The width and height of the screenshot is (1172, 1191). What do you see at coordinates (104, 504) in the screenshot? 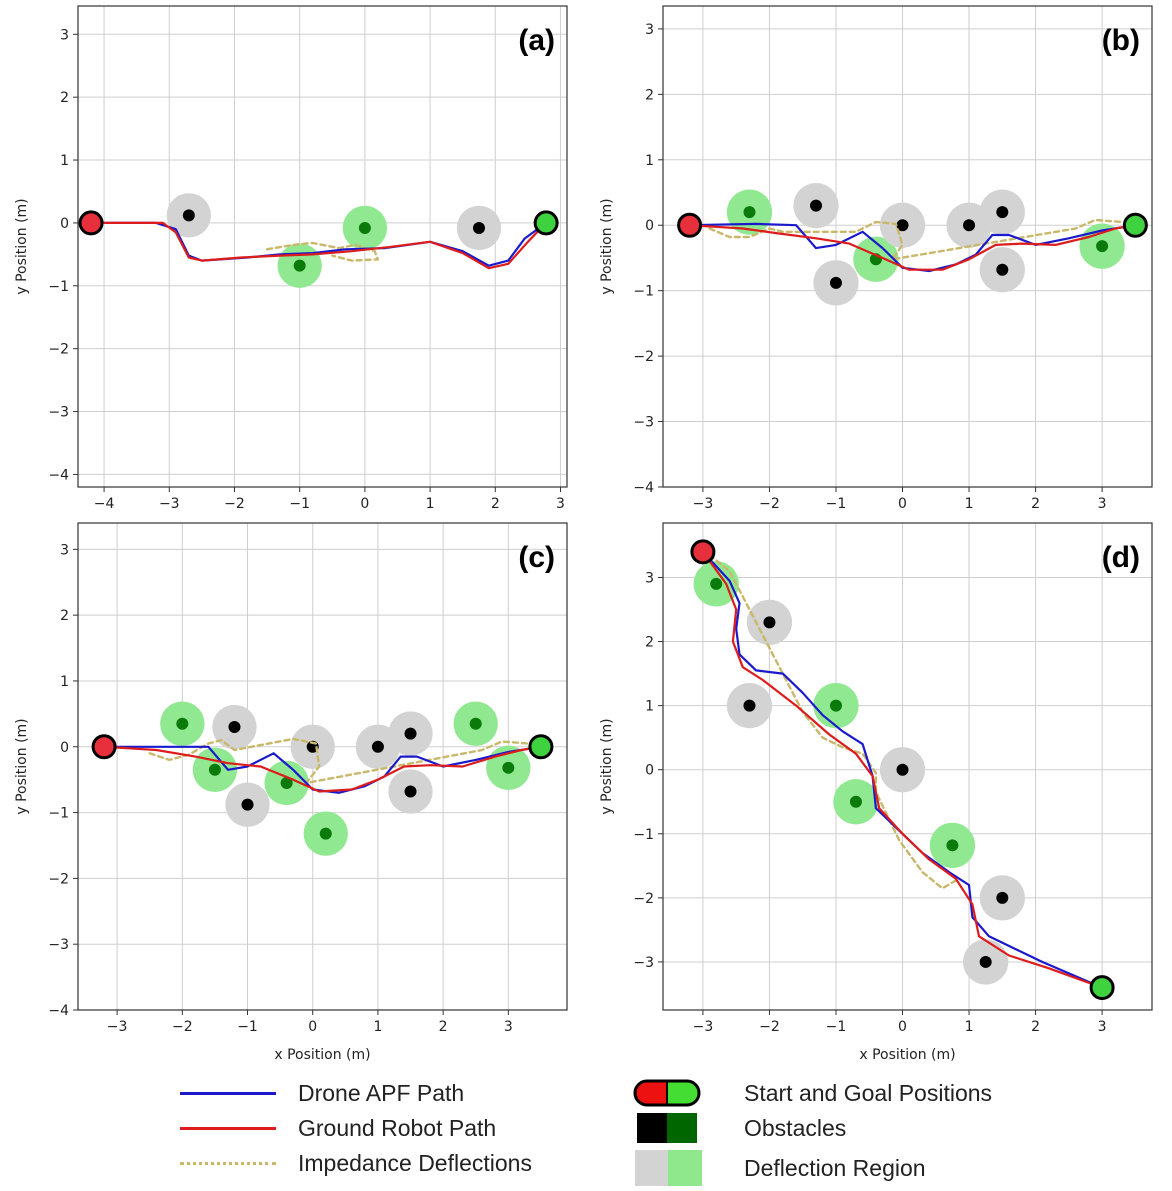
I see `x-tick-label: −4` at bounding box center [104, 504].